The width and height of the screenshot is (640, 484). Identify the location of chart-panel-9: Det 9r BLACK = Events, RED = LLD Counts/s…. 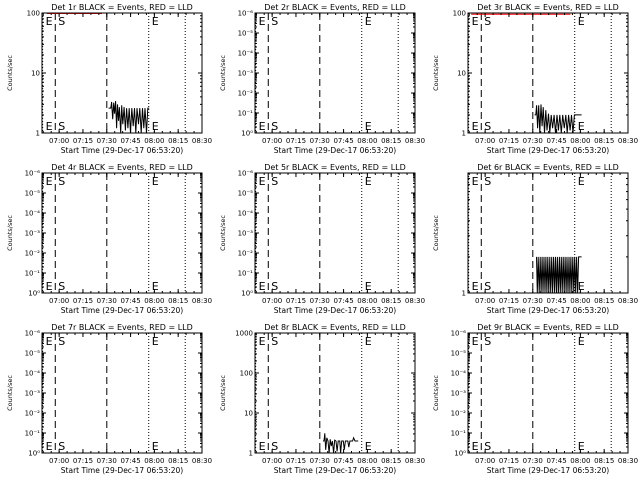
(535, 399).